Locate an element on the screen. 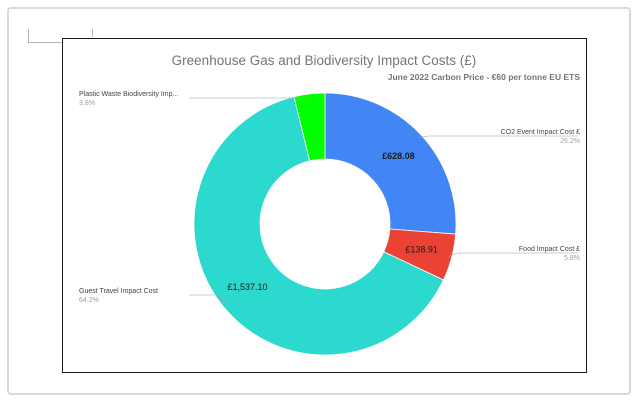  percent-label-plastic-waste-biodiversity-imp: 3.8% is located at coordinates (87, 103).